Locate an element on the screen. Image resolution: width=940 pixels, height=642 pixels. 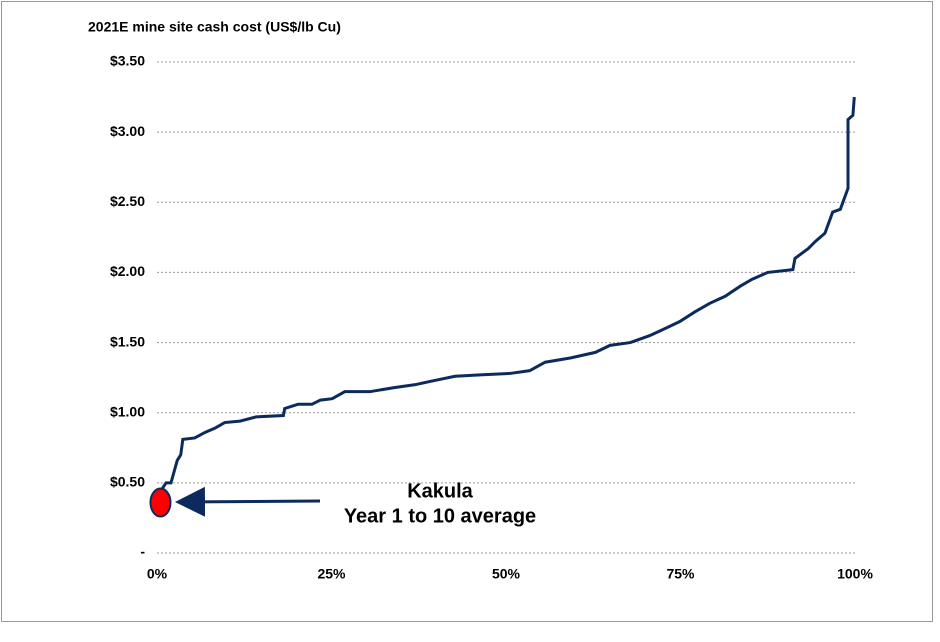
marker is located at coordinates (160, 502).